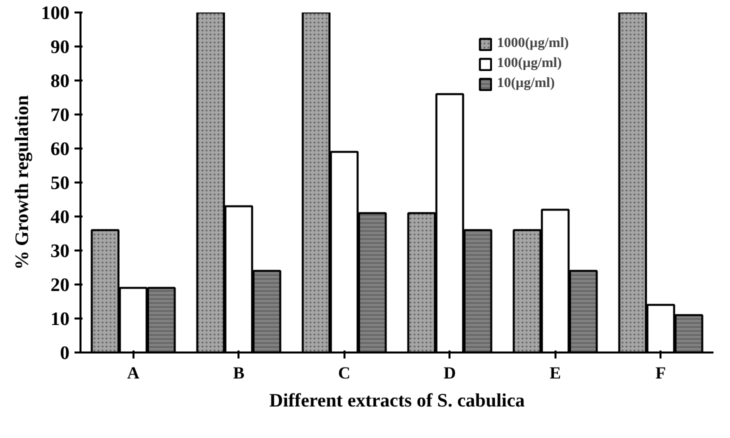 The image size is (730, 438). What do you see at coordinates (60, 115) in the screenshot?
I see `y-tick-label: 70` at bounding box center [60, 115].